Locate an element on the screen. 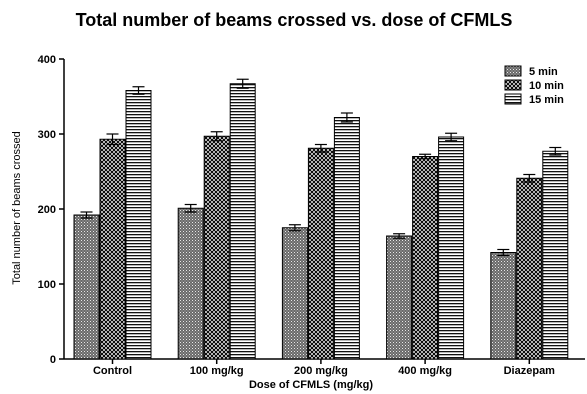 Image resolution: width=587 pixels, height=394 pixels. y-tick-label: 200 is located at coordinates (47, 210).